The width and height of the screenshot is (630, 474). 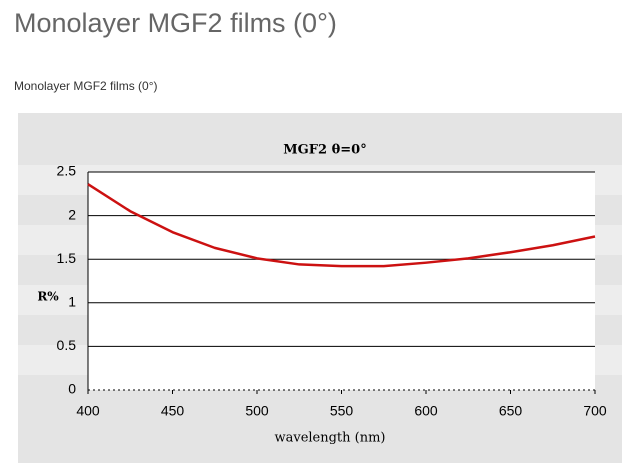 I want to click on y-tick-label: 2, so click(x=72, y=214).